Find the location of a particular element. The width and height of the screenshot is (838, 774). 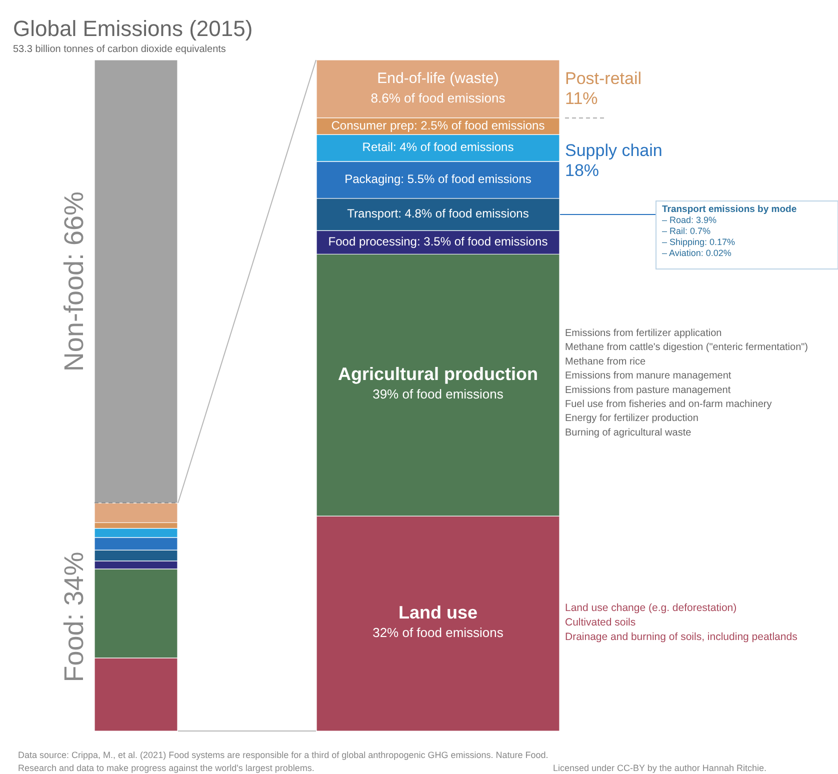

data-label: Non-food: 66% is located at coordinates (74, 281).